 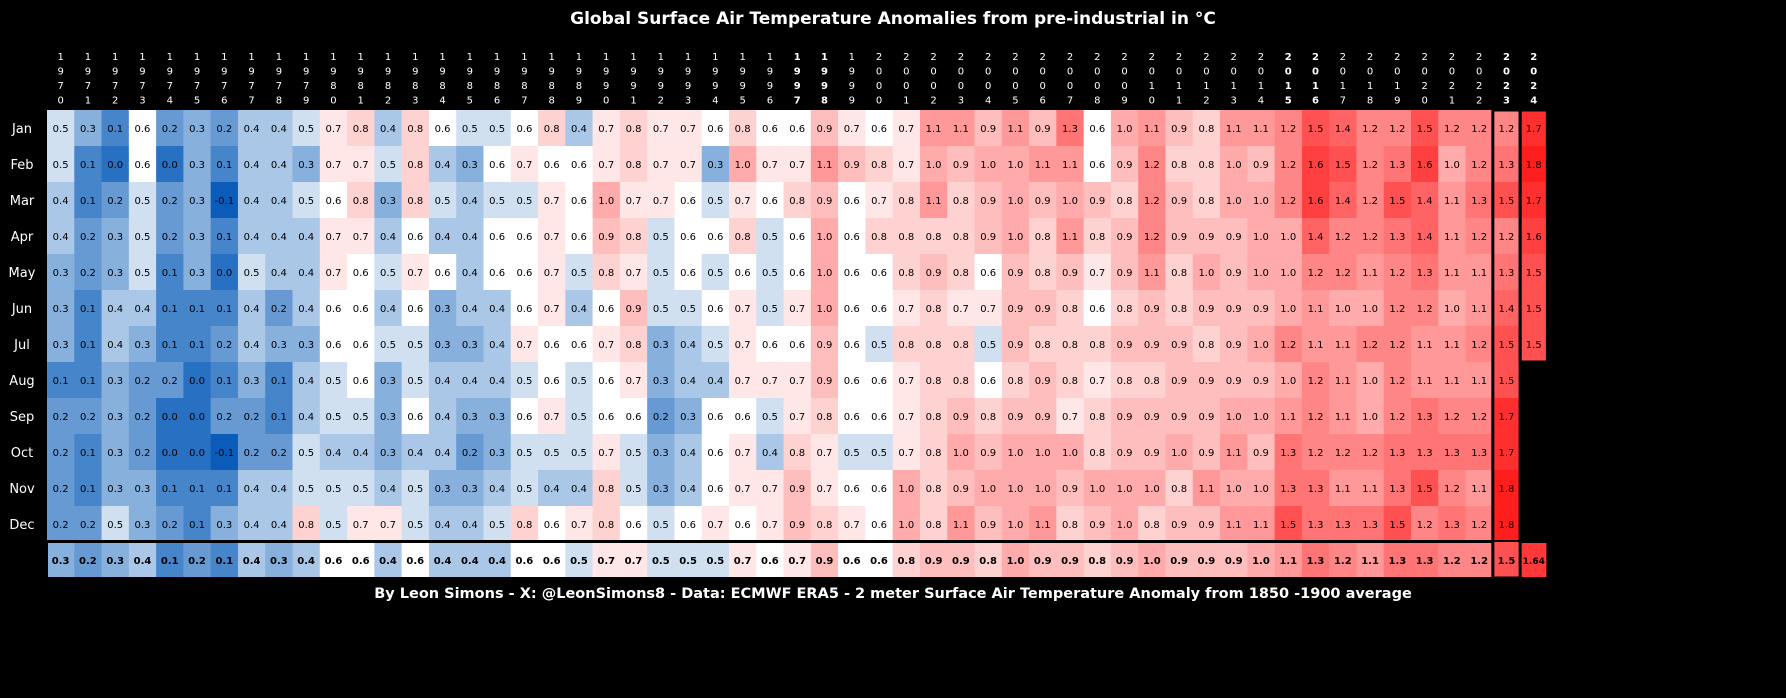 I want to click on month-label: Feb, so click(x=21, y=165).